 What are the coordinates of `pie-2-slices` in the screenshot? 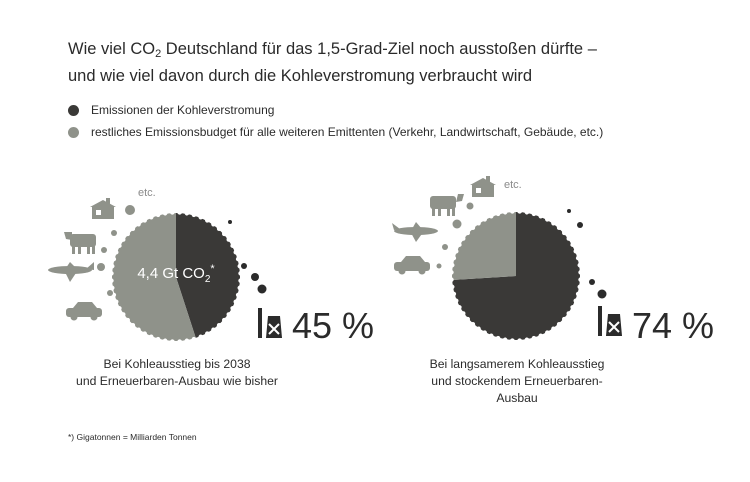 It's located at (516, 276).